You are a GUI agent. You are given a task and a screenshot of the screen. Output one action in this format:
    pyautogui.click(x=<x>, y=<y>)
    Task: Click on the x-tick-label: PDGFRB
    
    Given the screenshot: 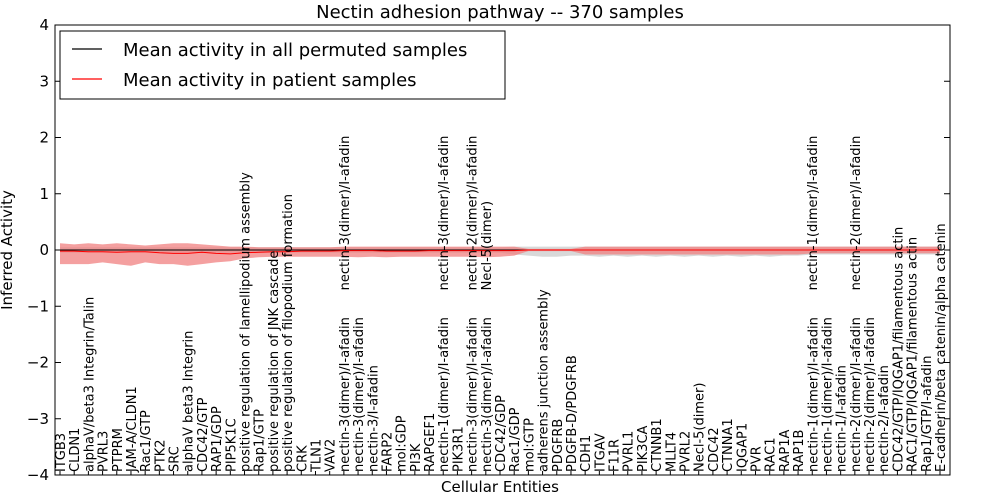 What is the action you would take?
    pyautogui.click(x=558, y=445)
    